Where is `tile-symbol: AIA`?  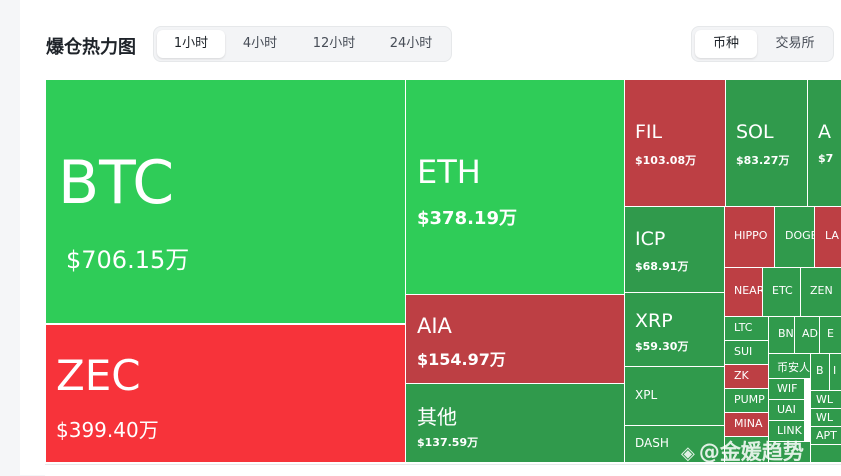 tile-symbol: AIA is located at coordinates (434, 326).